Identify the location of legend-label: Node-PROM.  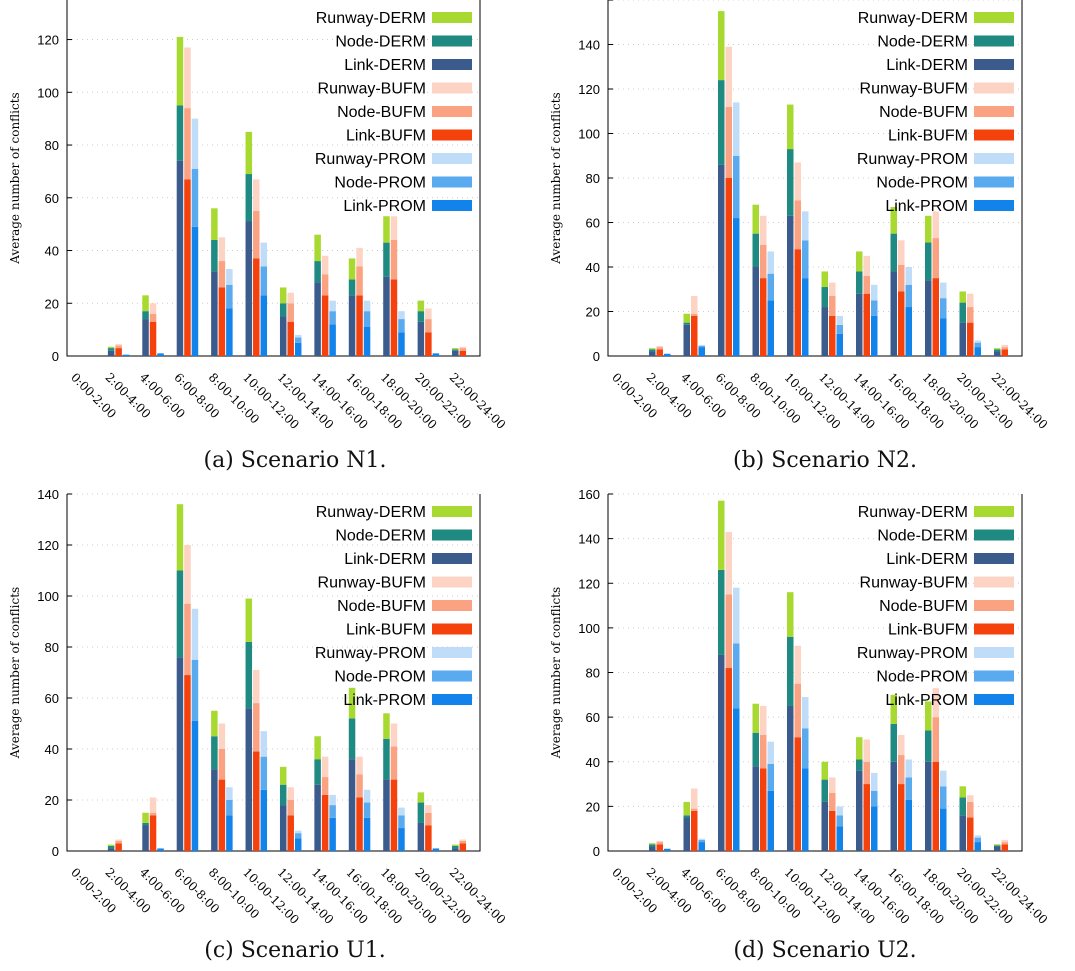
(380, 677).